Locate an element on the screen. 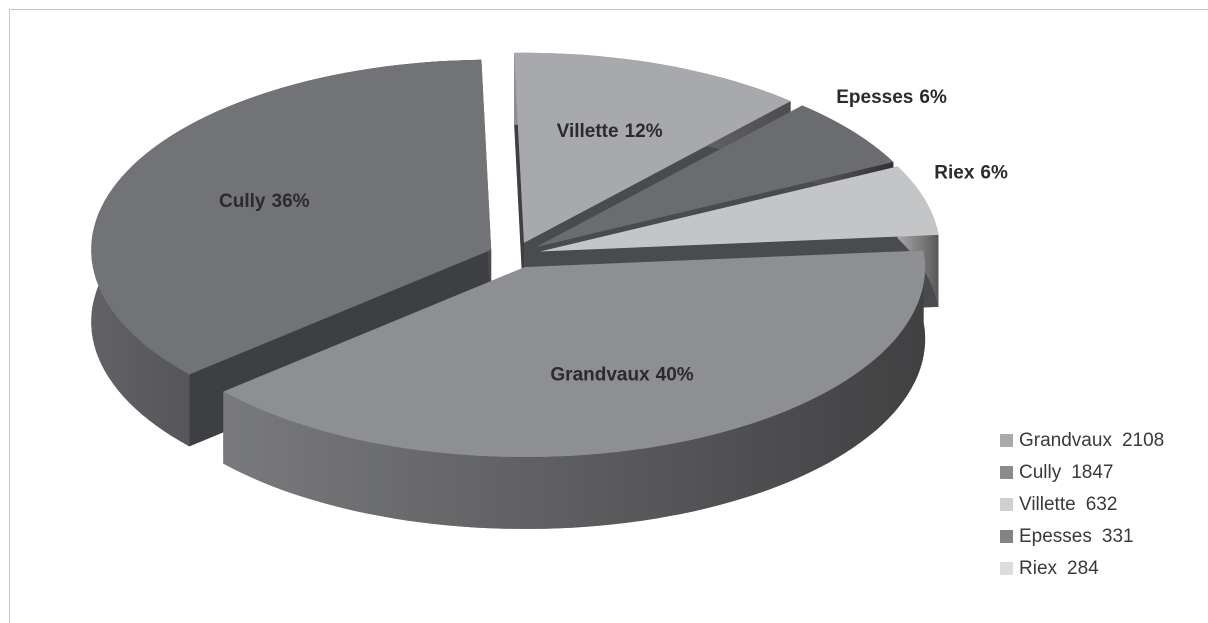 The height and width of the screenshot is (623, 1208). data-label: Grandvaux 40% is located at coordinates (621, 374).